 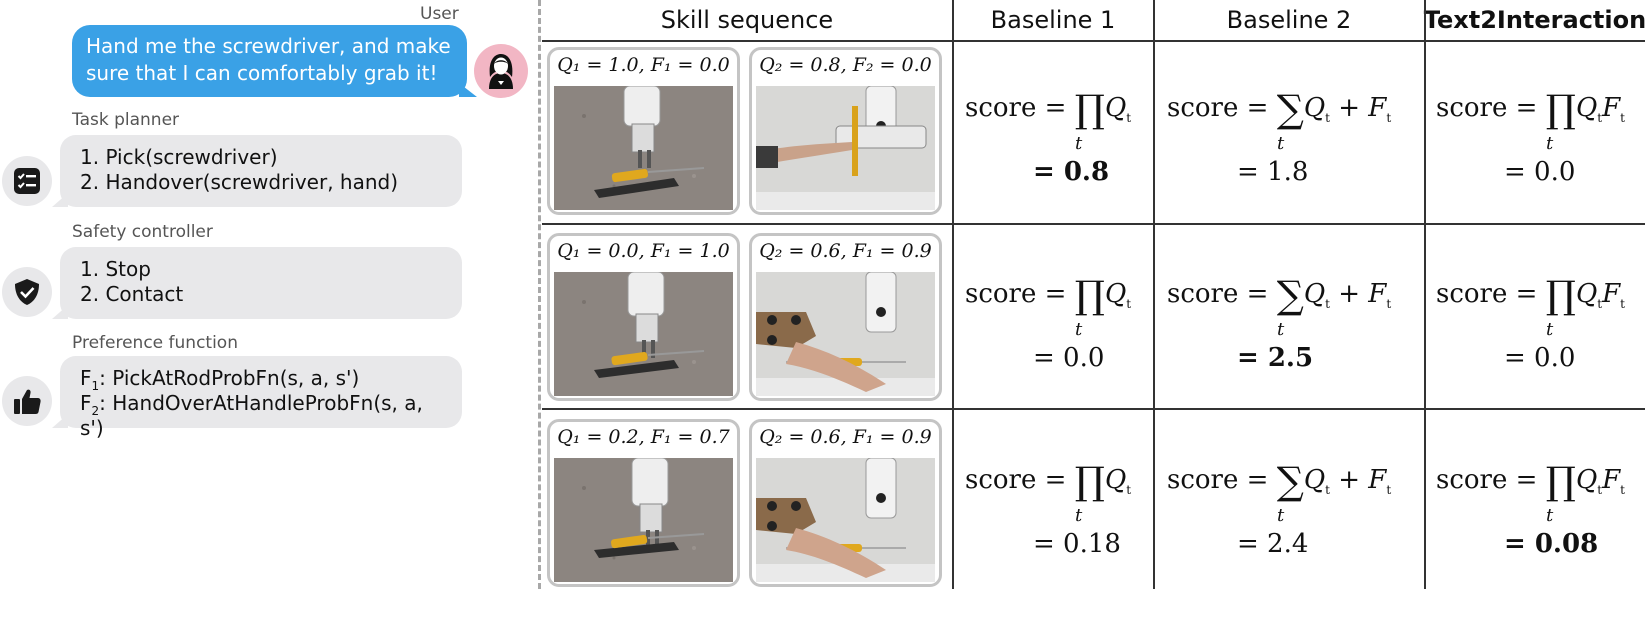 I want to click on skill-caption: Q₂ = 0.8, F₂ = 0.0, so click(x=845, y=65).